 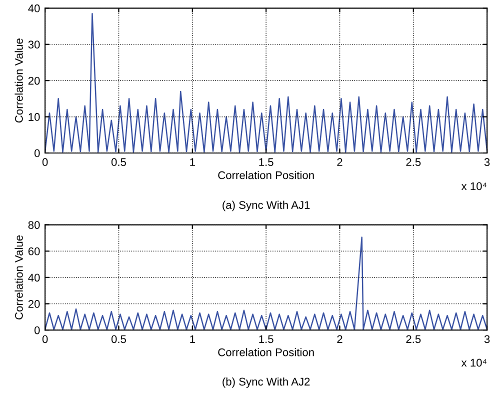 I want to click on y-tick-label: 10, so click(x=34, y=117).